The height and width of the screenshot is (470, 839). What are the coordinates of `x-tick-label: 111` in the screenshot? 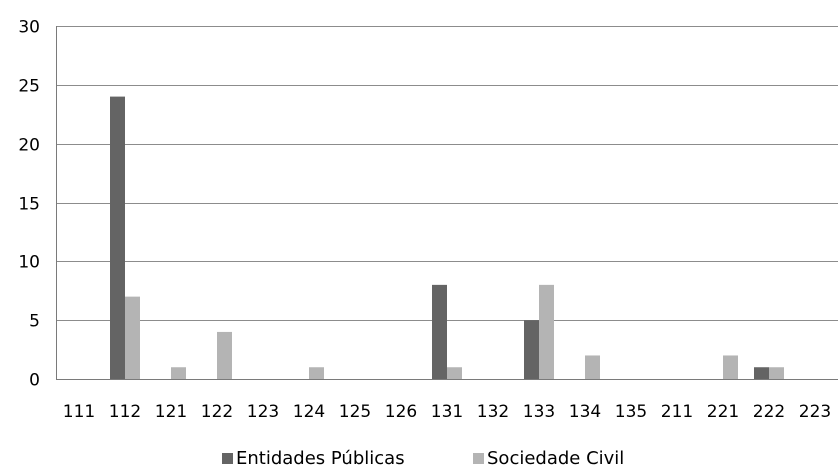 It's located at (79, 412).